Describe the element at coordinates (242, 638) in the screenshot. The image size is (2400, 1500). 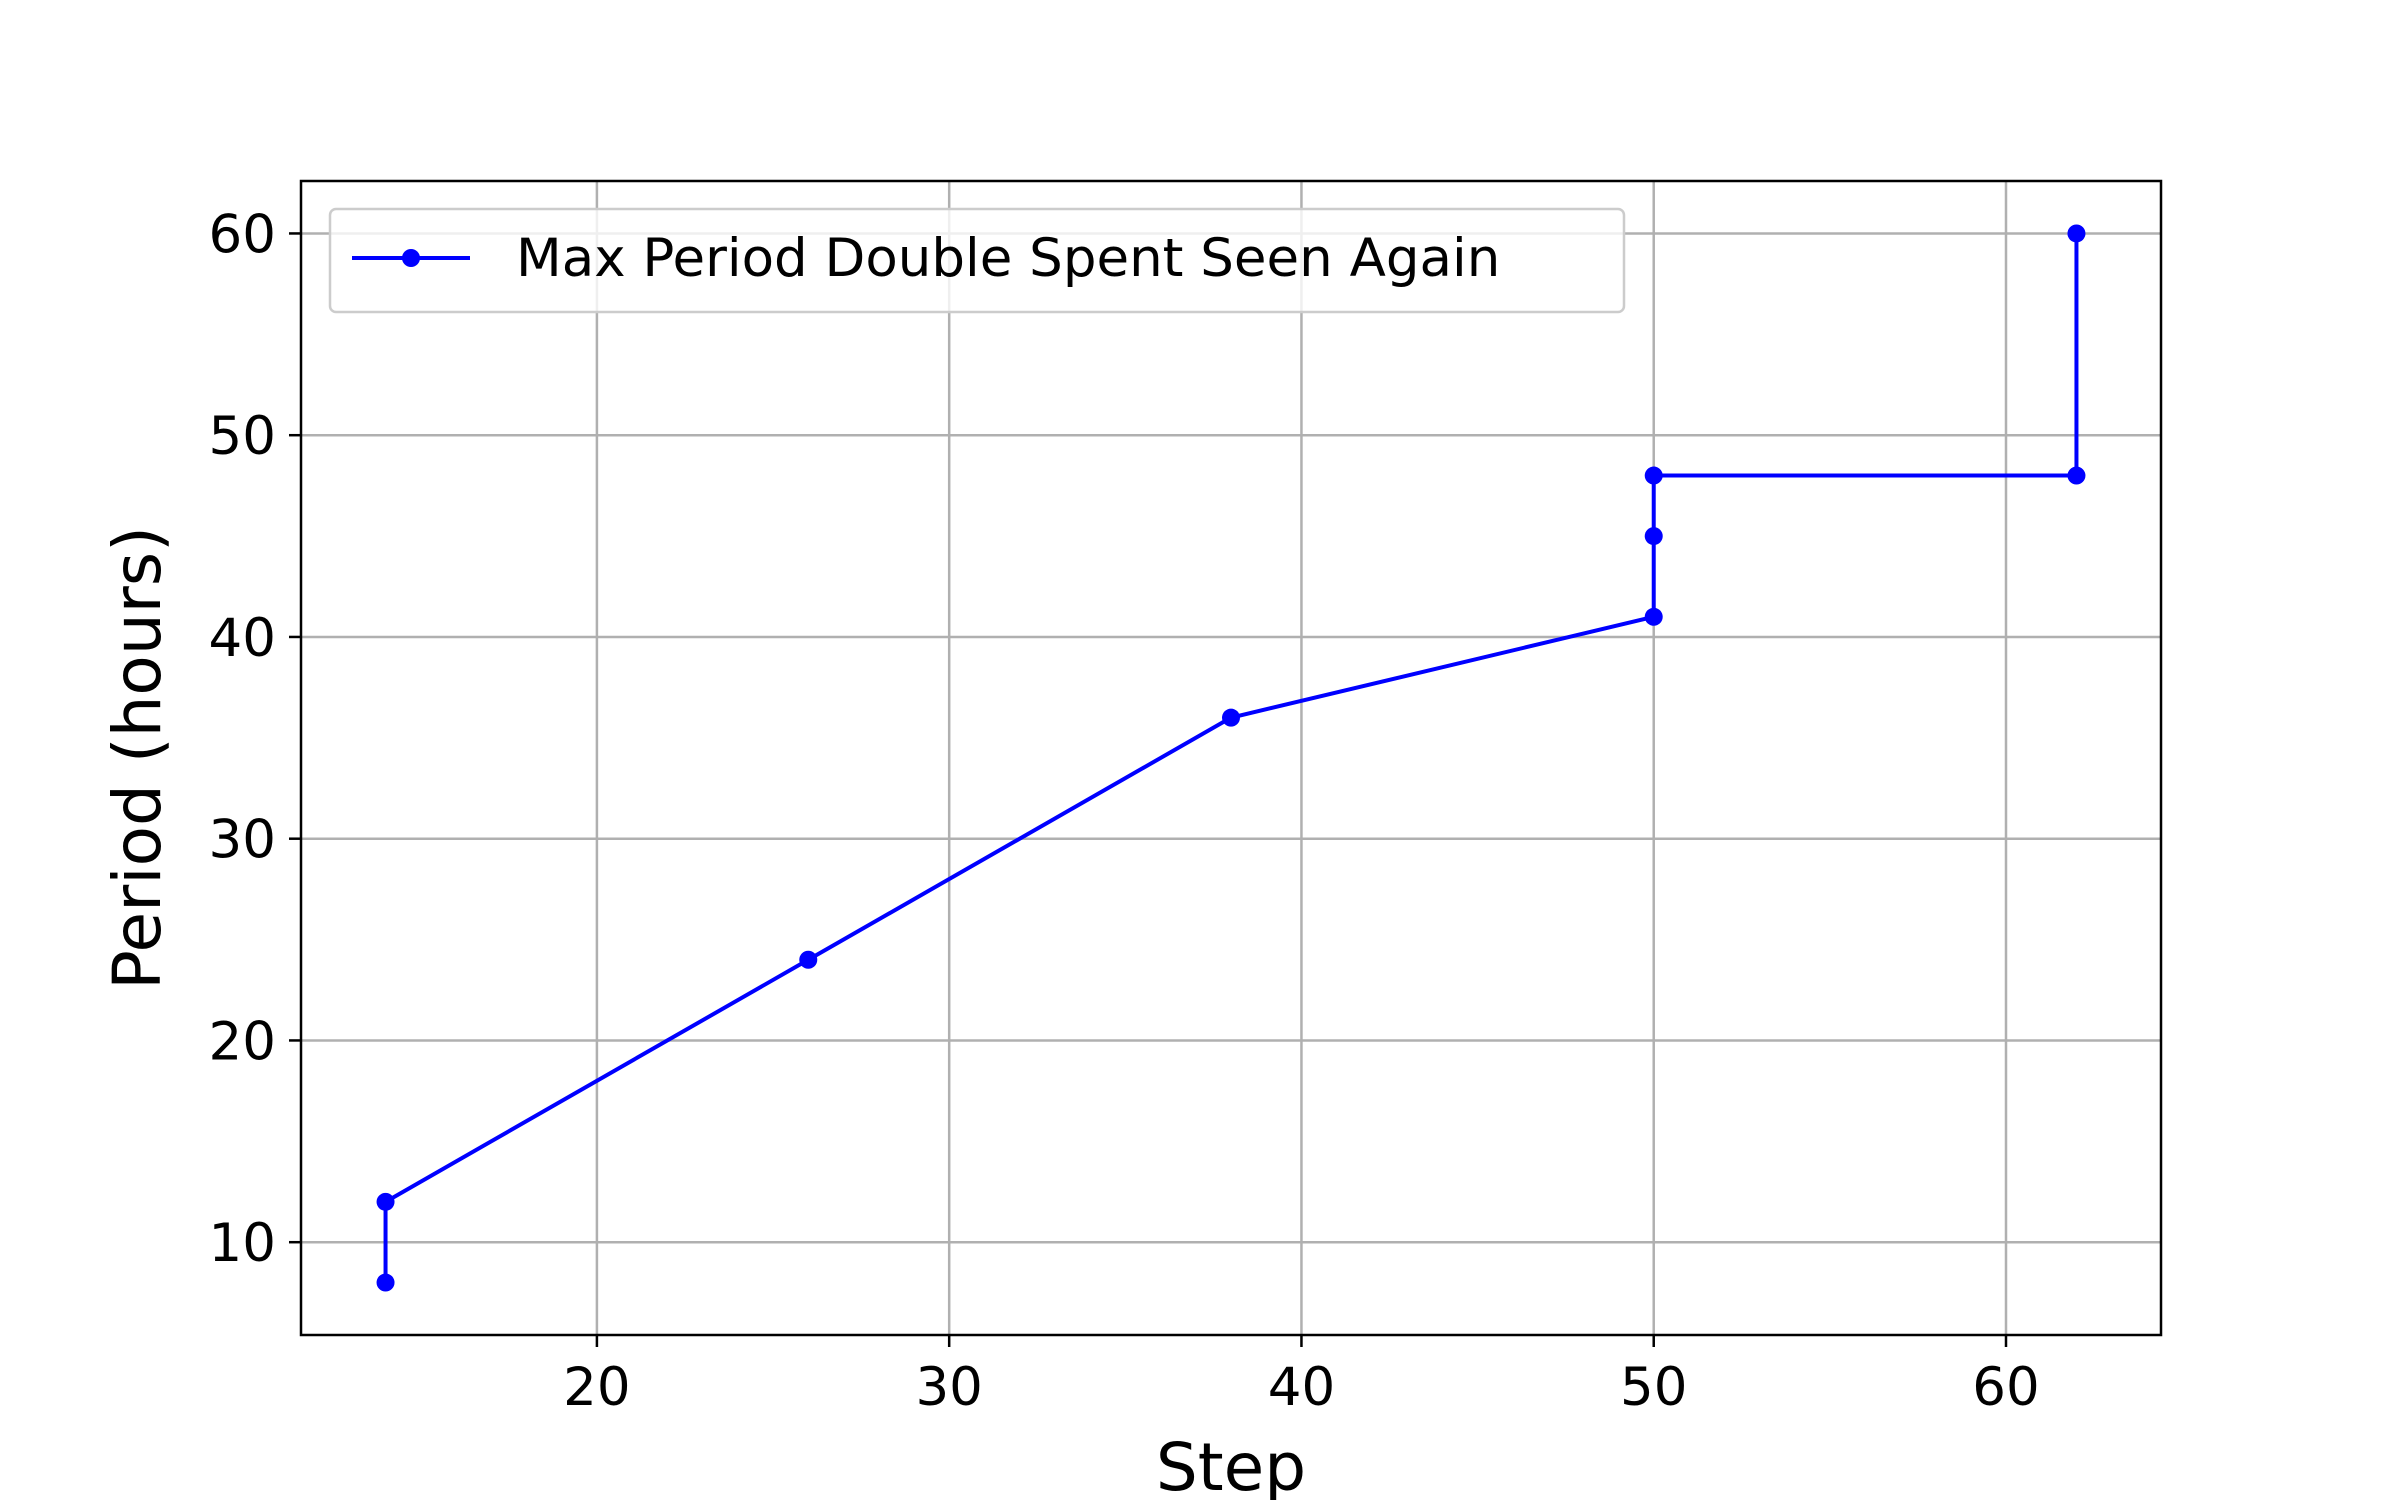
I see `y-tick-label: 40` at that location.